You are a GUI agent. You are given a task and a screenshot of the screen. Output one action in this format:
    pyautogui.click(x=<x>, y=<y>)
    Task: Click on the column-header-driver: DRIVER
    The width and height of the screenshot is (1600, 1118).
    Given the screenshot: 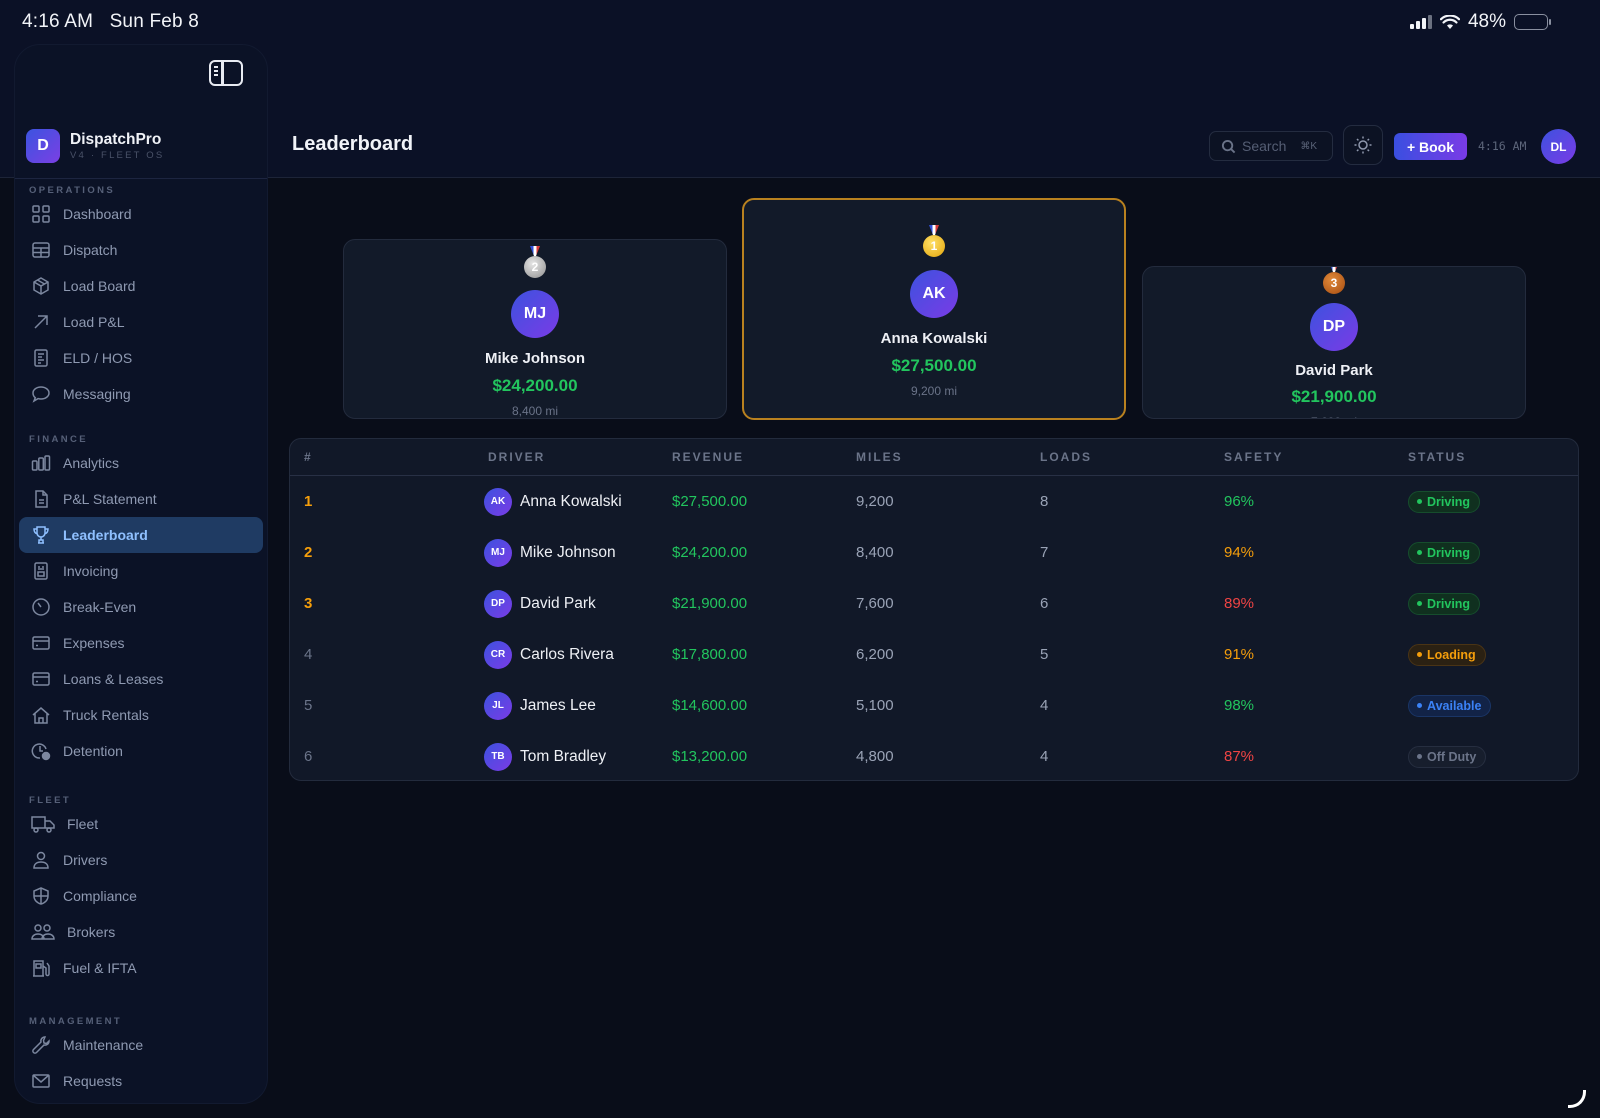 What is the action you would take?
    pyautogui.click(x=517, y=457)
    